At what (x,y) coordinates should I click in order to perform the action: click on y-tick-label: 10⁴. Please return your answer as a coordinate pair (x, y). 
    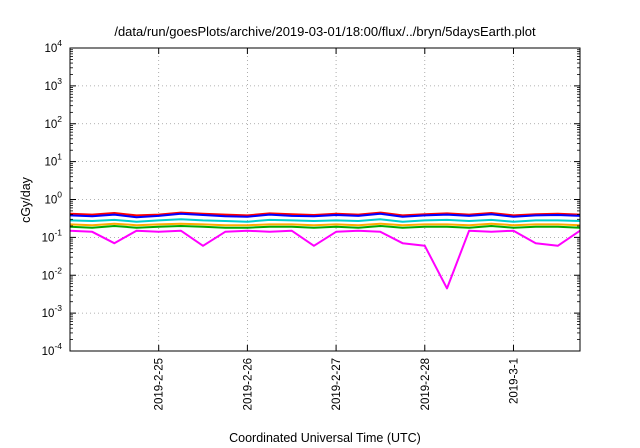
    Looking at the image, I should click on (53, 46).